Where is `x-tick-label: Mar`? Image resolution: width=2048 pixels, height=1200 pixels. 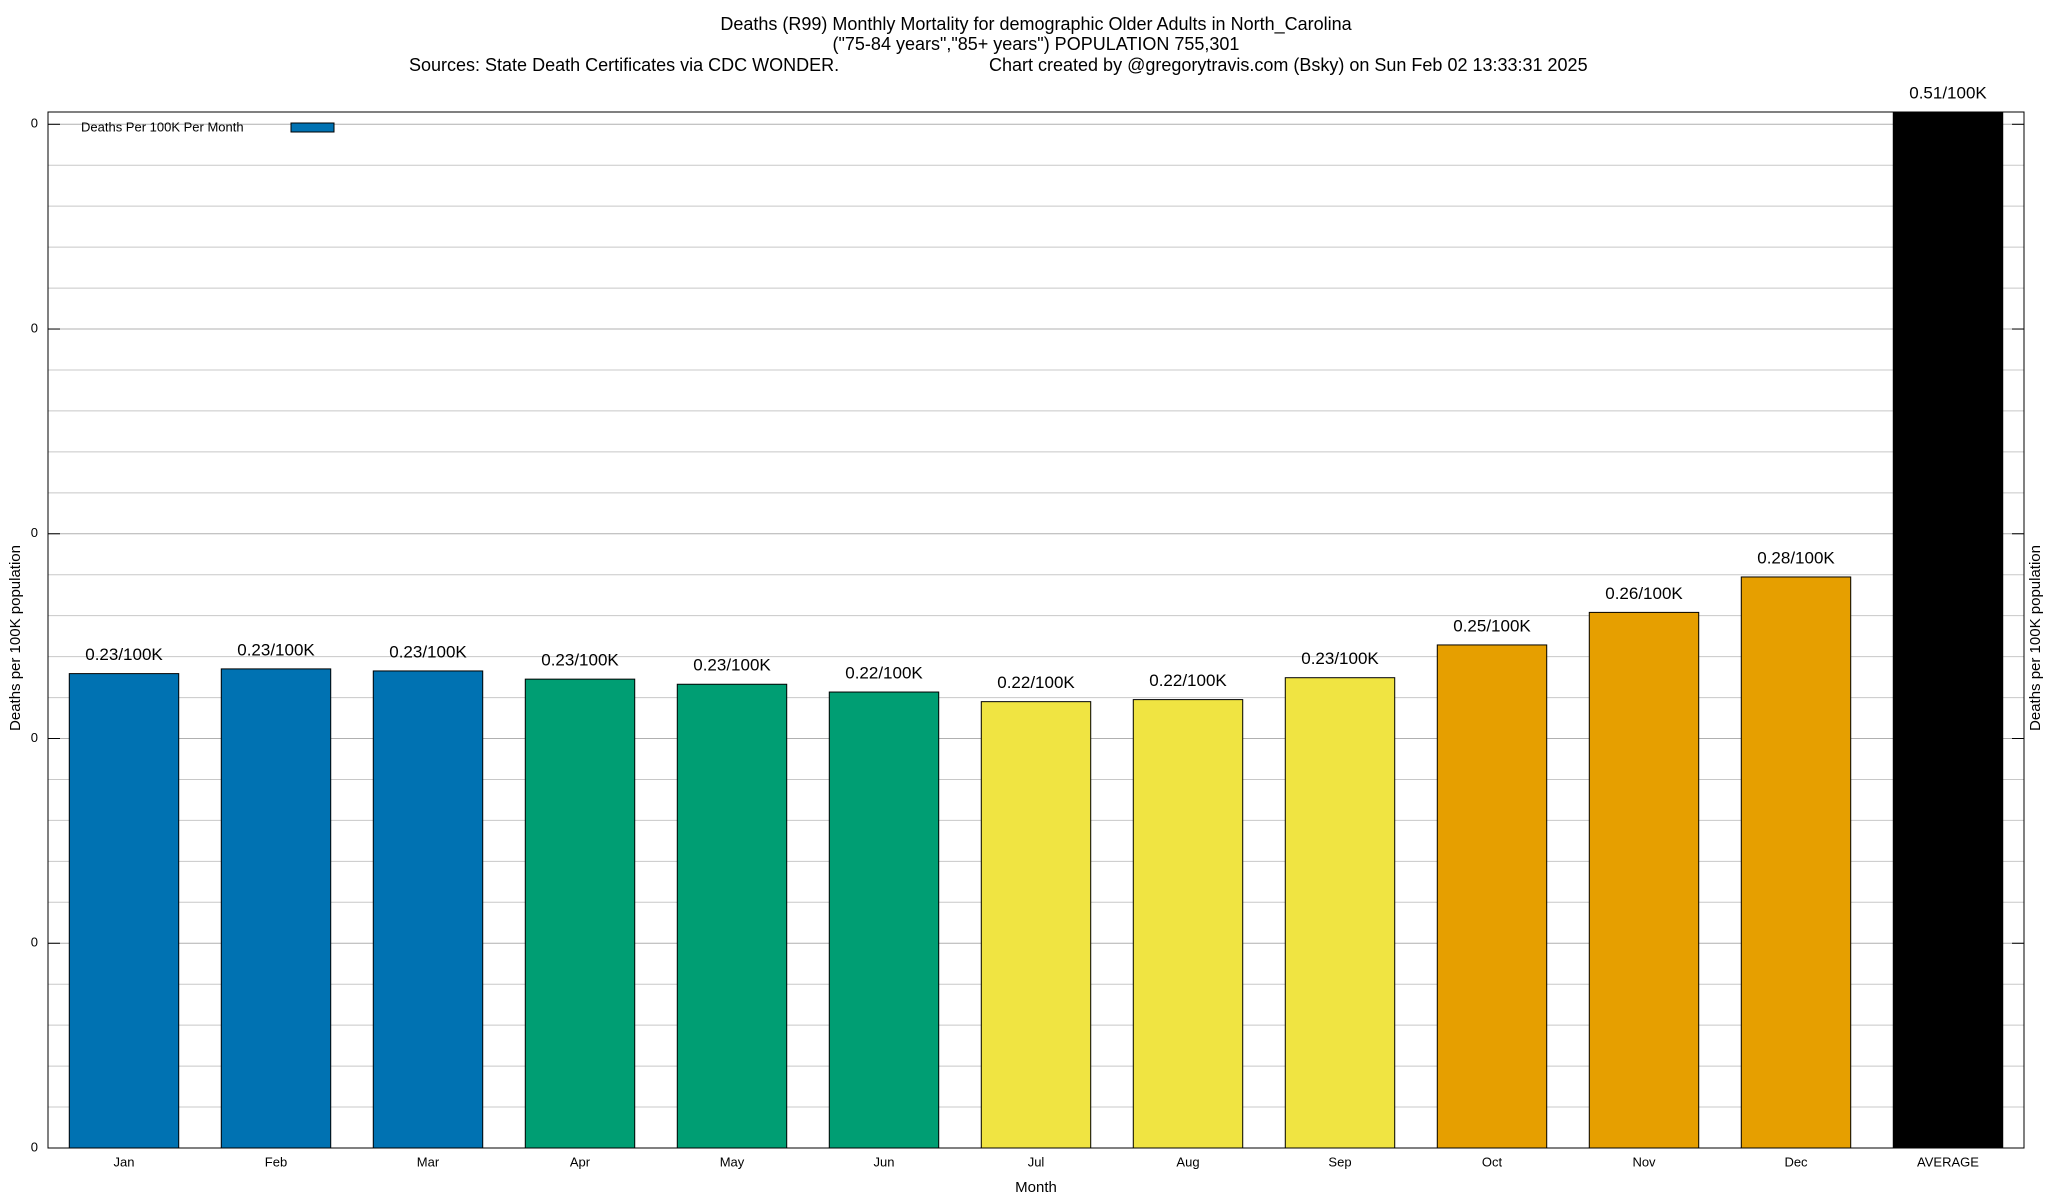 x-tick-label: Mar is located at coordinates (428, 1161).